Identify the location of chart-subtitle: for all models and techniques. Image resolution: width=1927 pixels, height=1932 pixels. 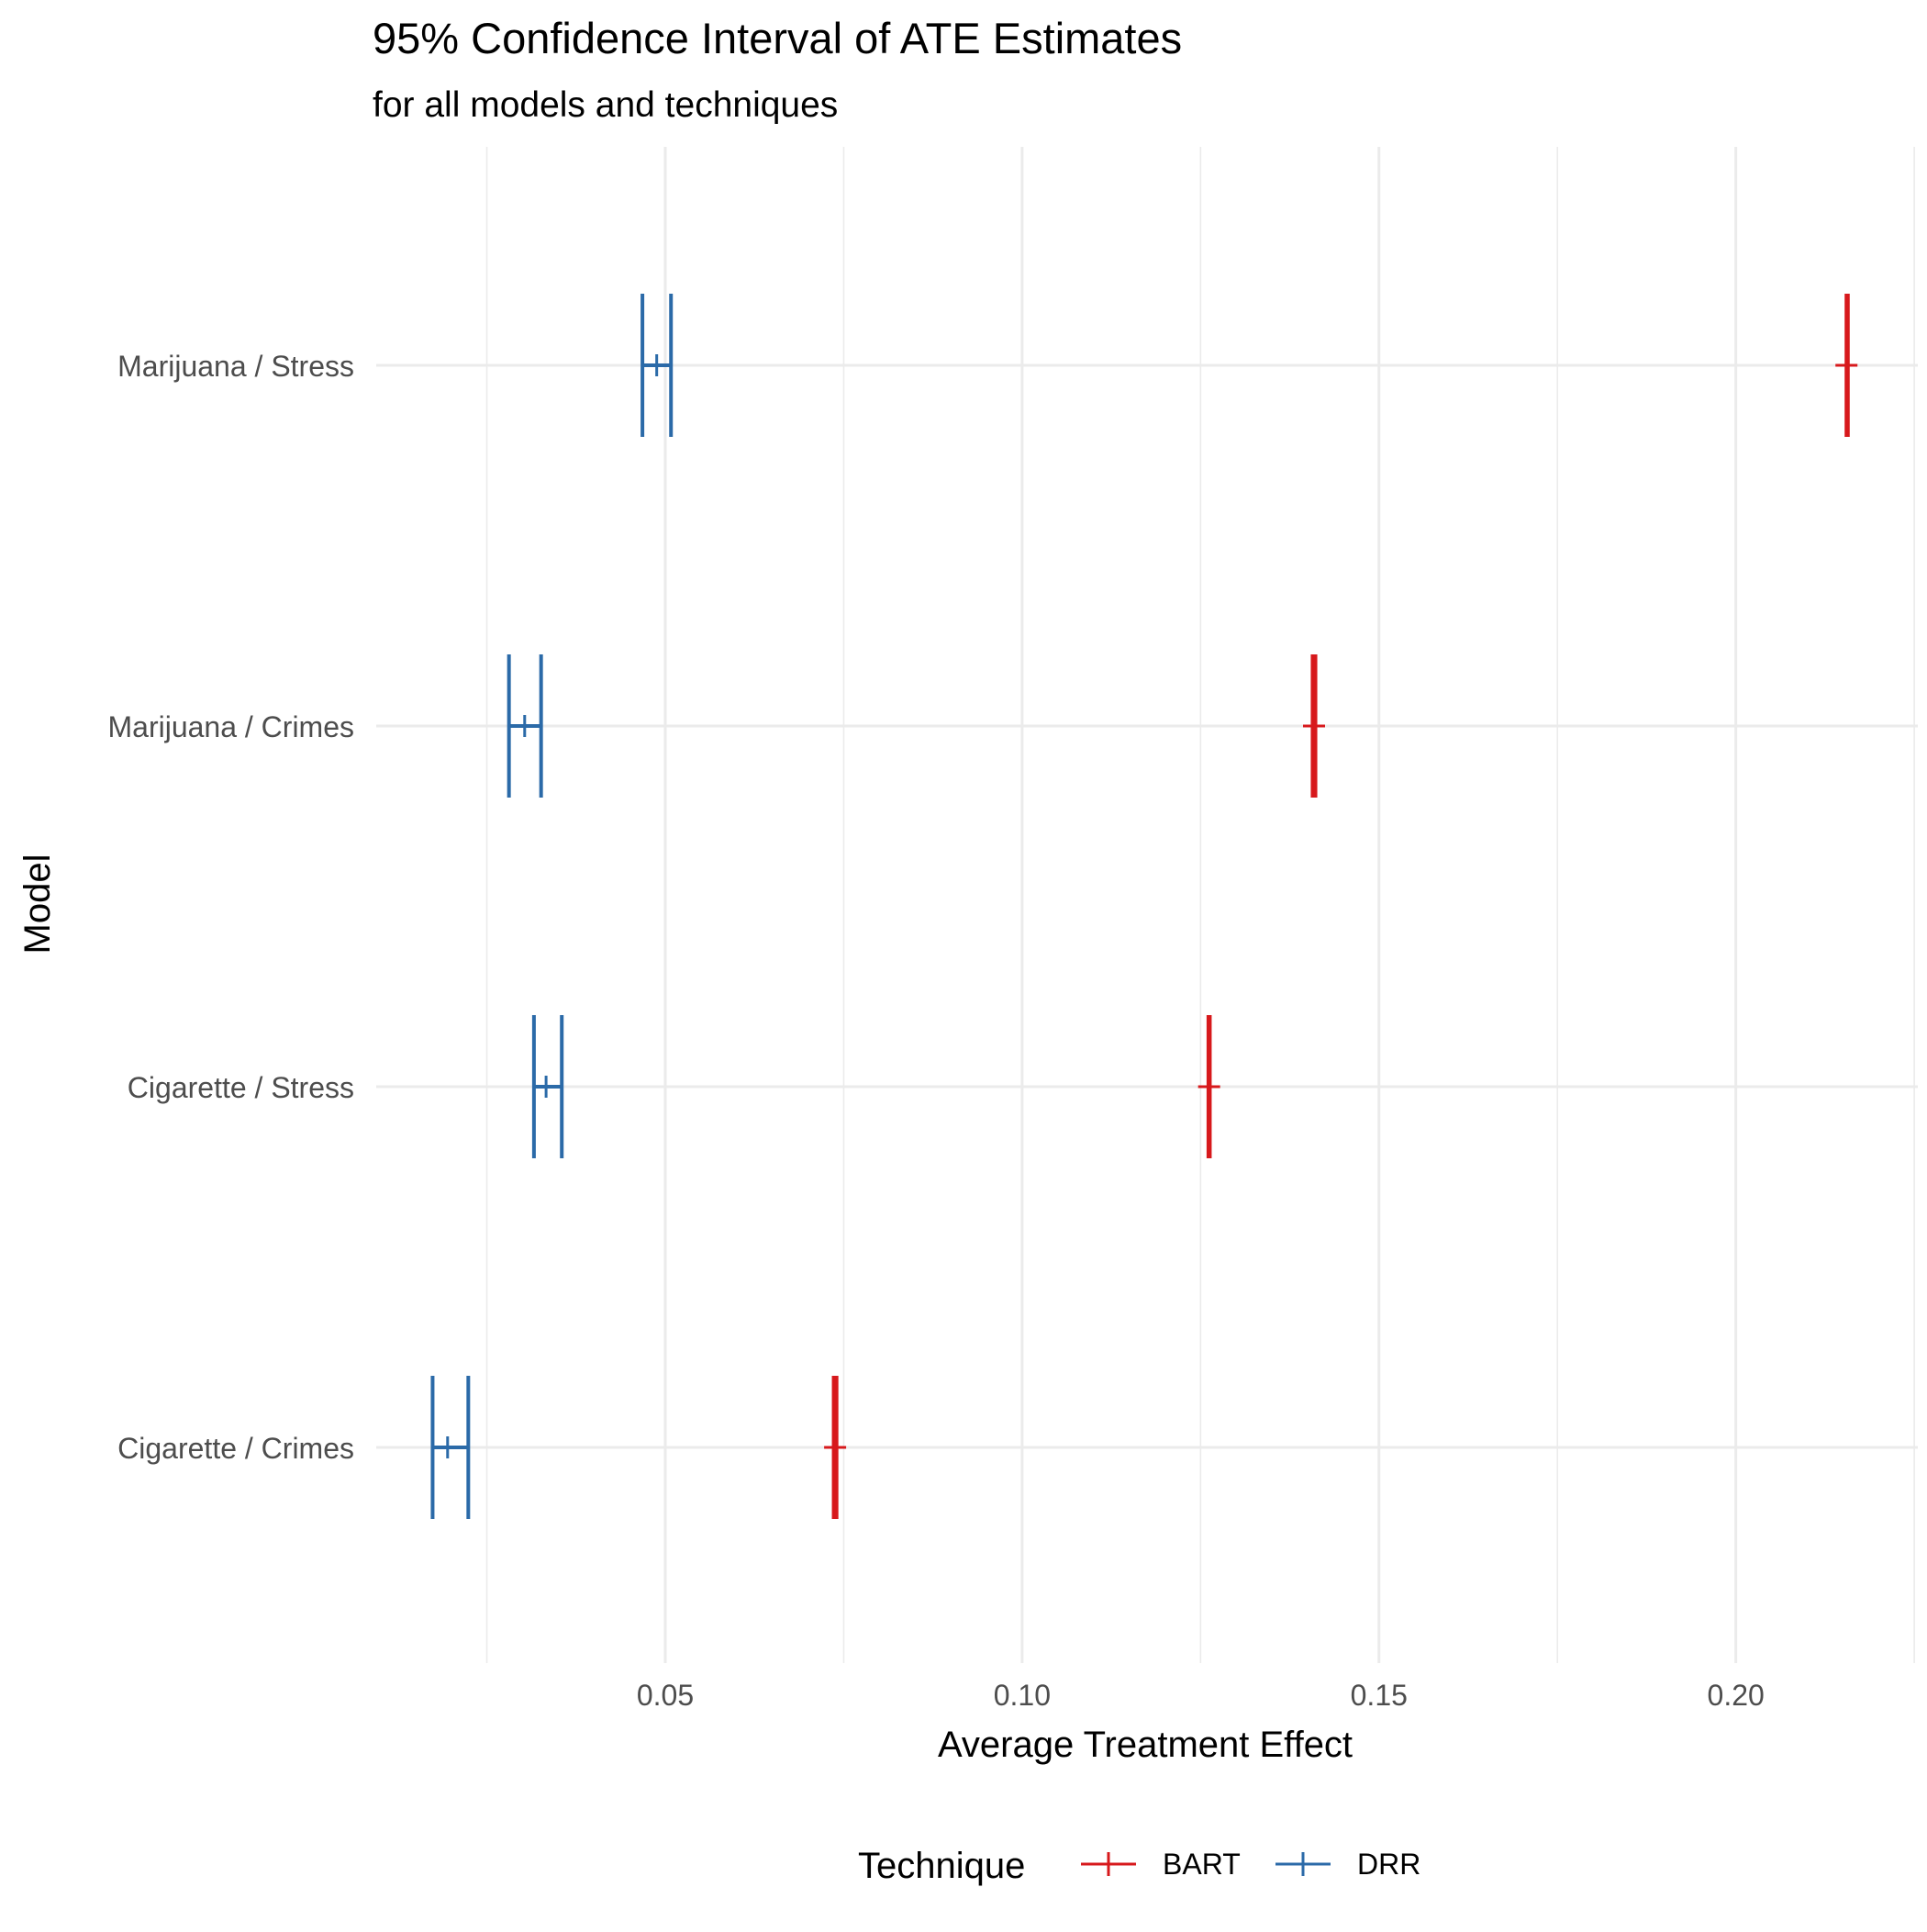
(605, 105).